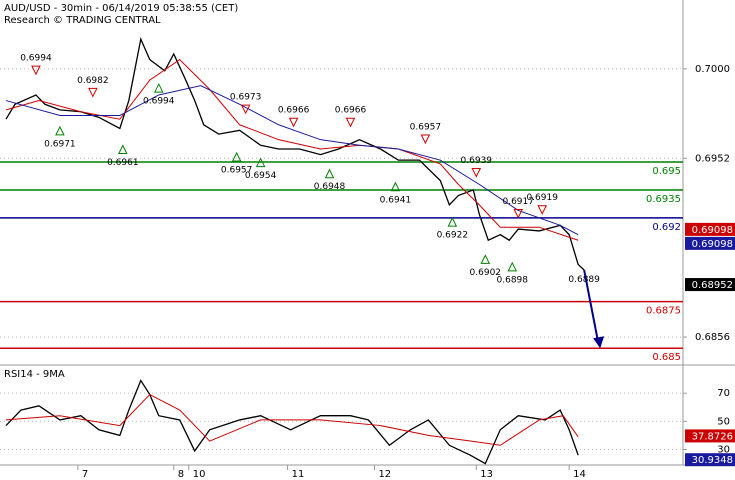  Describe the element at coordinates (486, 273) in the screenshot. I see `pivot-label: 0.6902` at that location.